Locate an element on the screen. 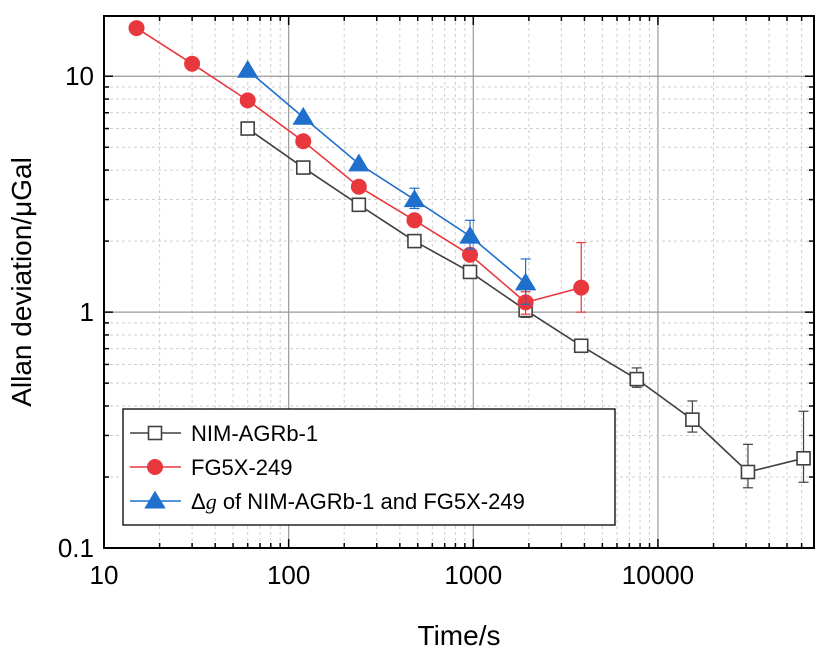  legend-label: NIM-AGRb-1 is located at coordinates (254, 433).